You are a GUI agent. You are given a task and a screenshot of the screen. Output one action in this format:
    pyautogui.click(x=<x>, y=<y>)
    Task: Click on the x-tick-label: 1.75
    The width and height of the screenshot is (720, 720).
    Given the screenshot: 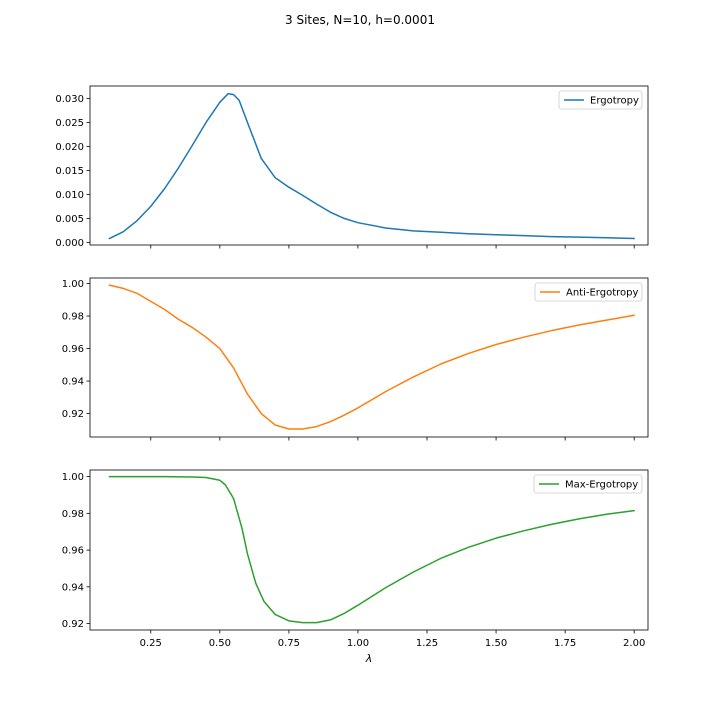 What is the action you would take?
    pyautogui.click(x=565, y=643)
    